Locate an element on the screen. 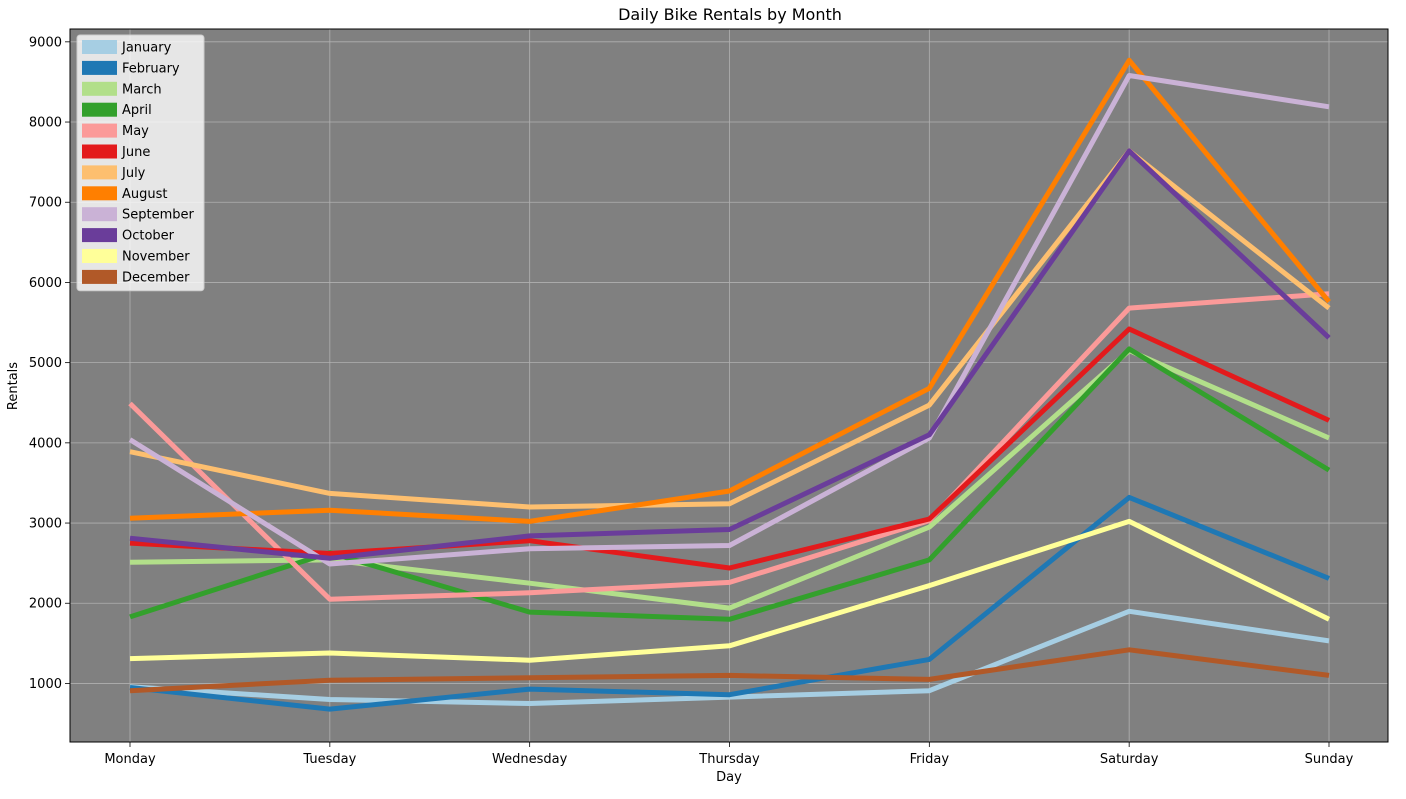 The width and height of the screenshot is (1406, 799). legend-box is located at coordinates (140, 163).